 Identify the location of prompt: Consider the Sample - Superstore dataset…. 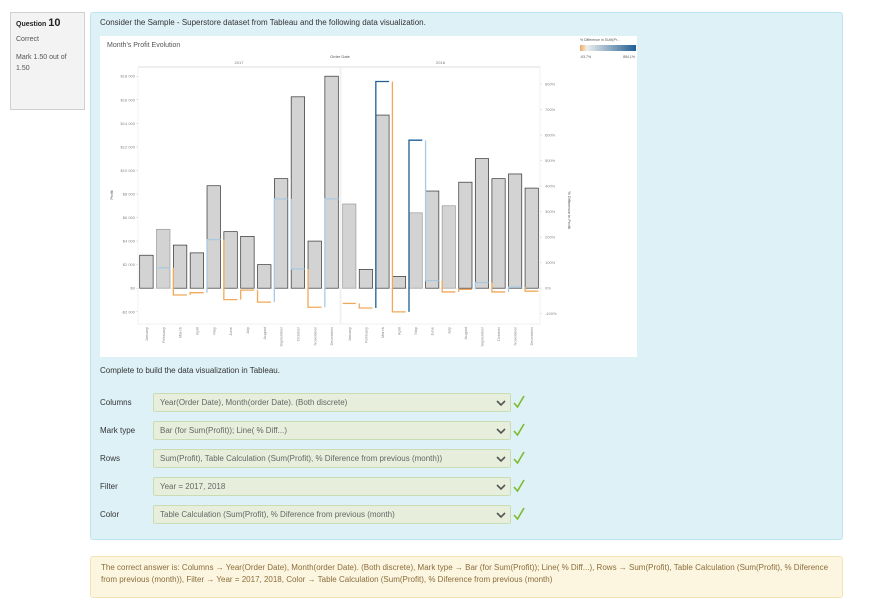
(263, 22).